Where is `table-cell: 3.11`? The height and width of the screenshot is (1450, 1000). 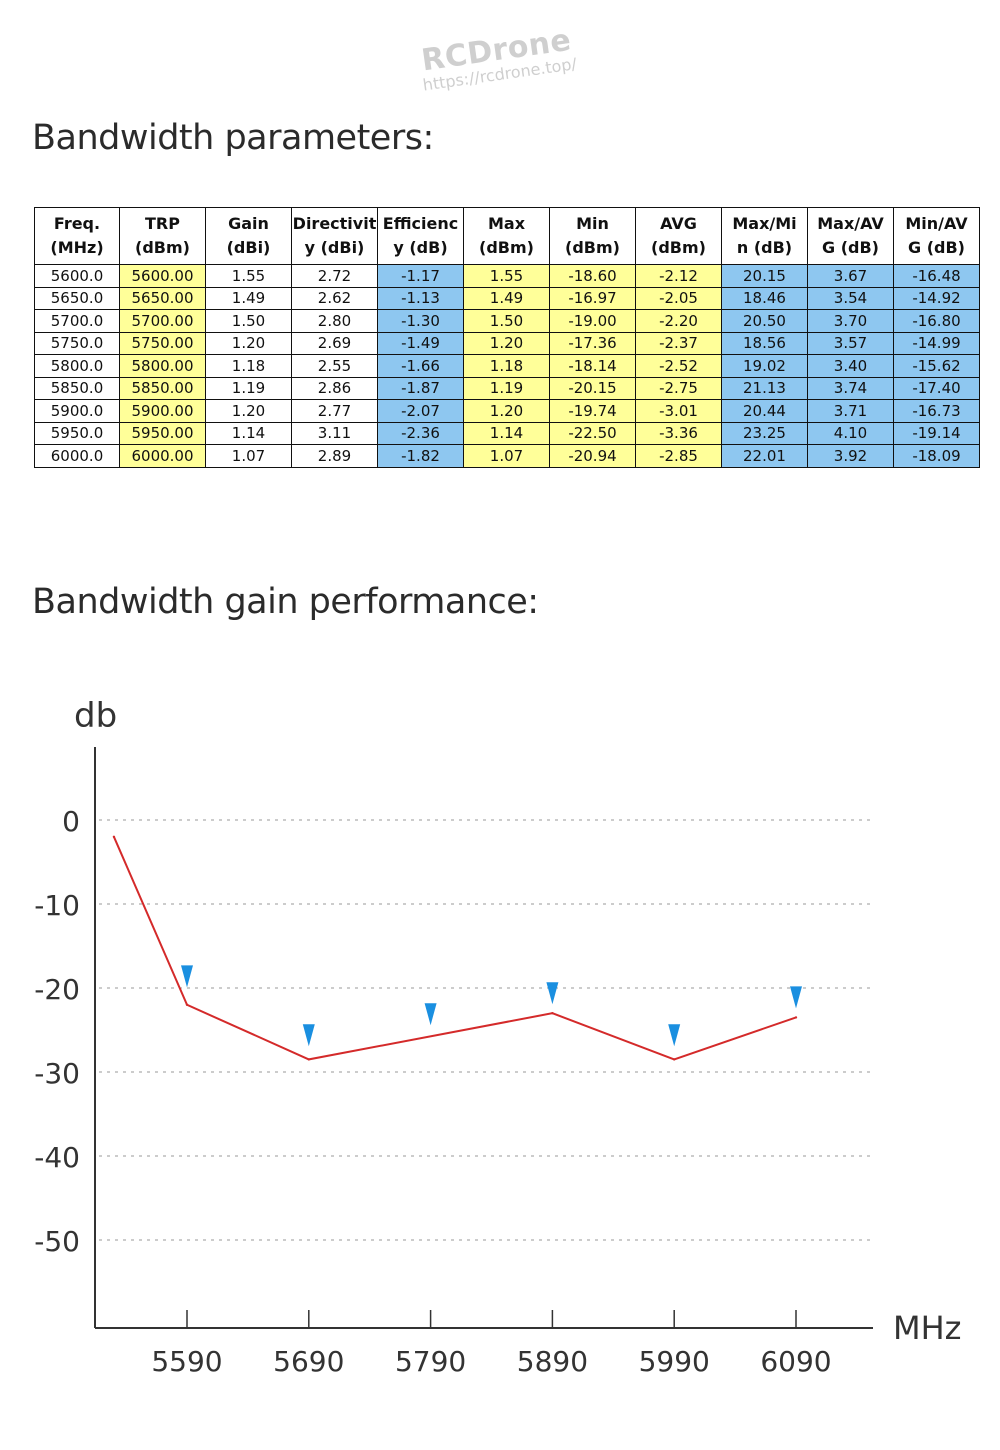 table-cell: 3.11 is located at coordinates (334, 433).